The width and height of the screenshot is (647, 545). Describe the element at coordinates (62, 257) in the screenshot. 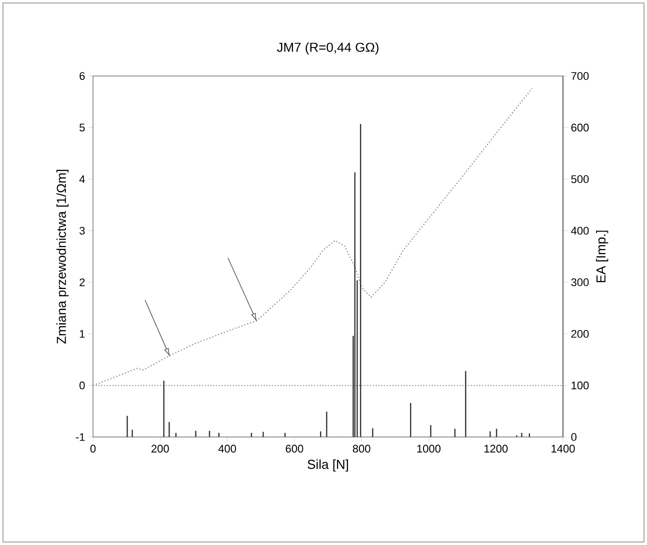

I see `y-axis-title: Zmiana przewodnictwa [1/Ωm]` at that location.